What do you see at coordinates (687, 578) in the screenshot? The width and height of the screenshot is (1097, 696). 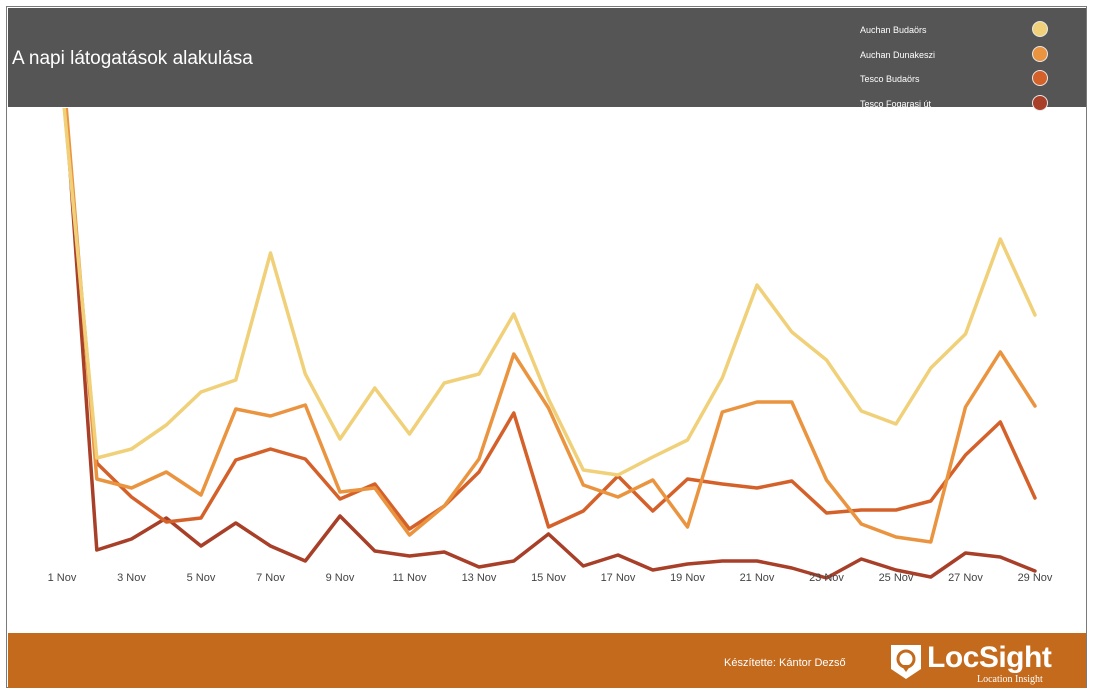 I see `x-tick-label: 19 Nov` at bounding box center [687, 578].